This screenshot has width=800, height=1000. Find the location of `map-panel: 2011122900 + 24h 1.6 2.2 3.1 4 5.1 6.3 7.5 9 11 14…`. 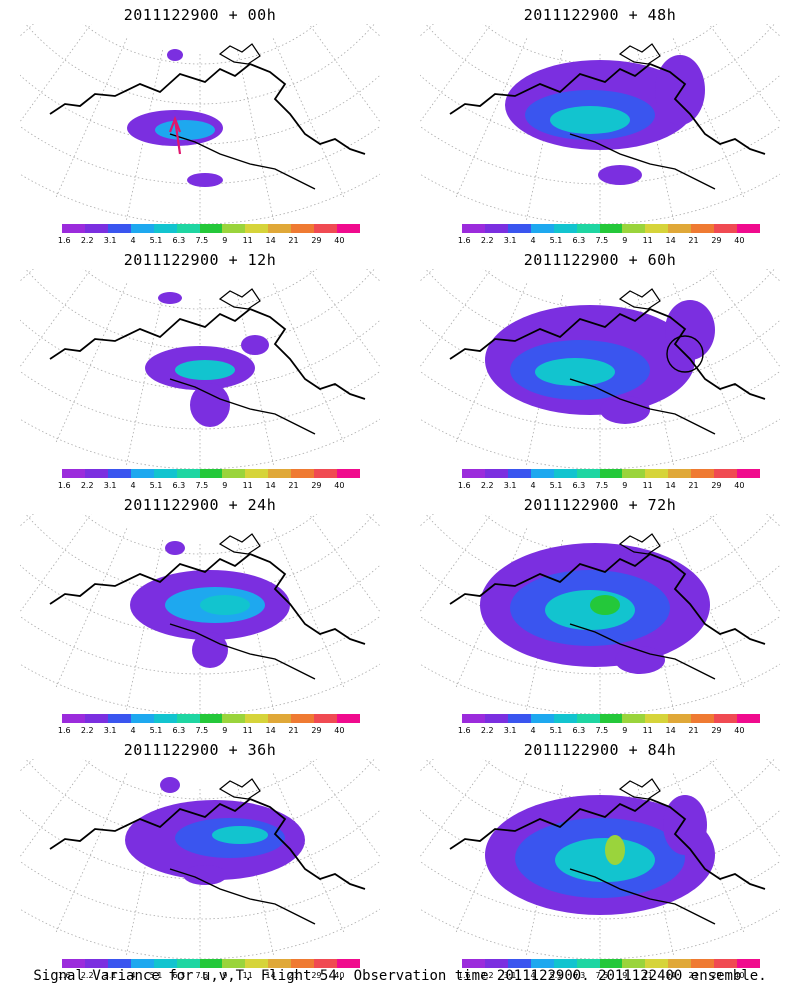

map-panel: 2011122900 + 24h 1.6 2.2 3.1 4 5.1 6.3 7.5 9 11 14… is located at coordinates (200, 615).